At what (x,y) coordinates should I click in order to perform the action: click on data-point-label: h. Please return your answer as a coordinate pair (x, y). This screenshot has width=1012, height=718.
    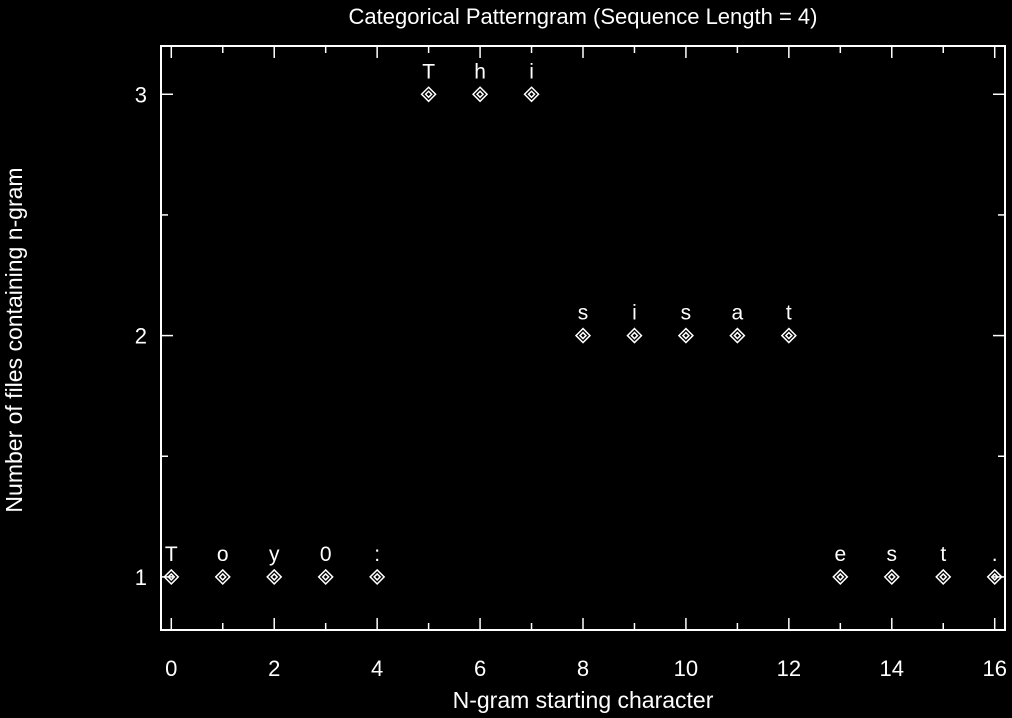
    Looking at the image, I should click on (480, 71).